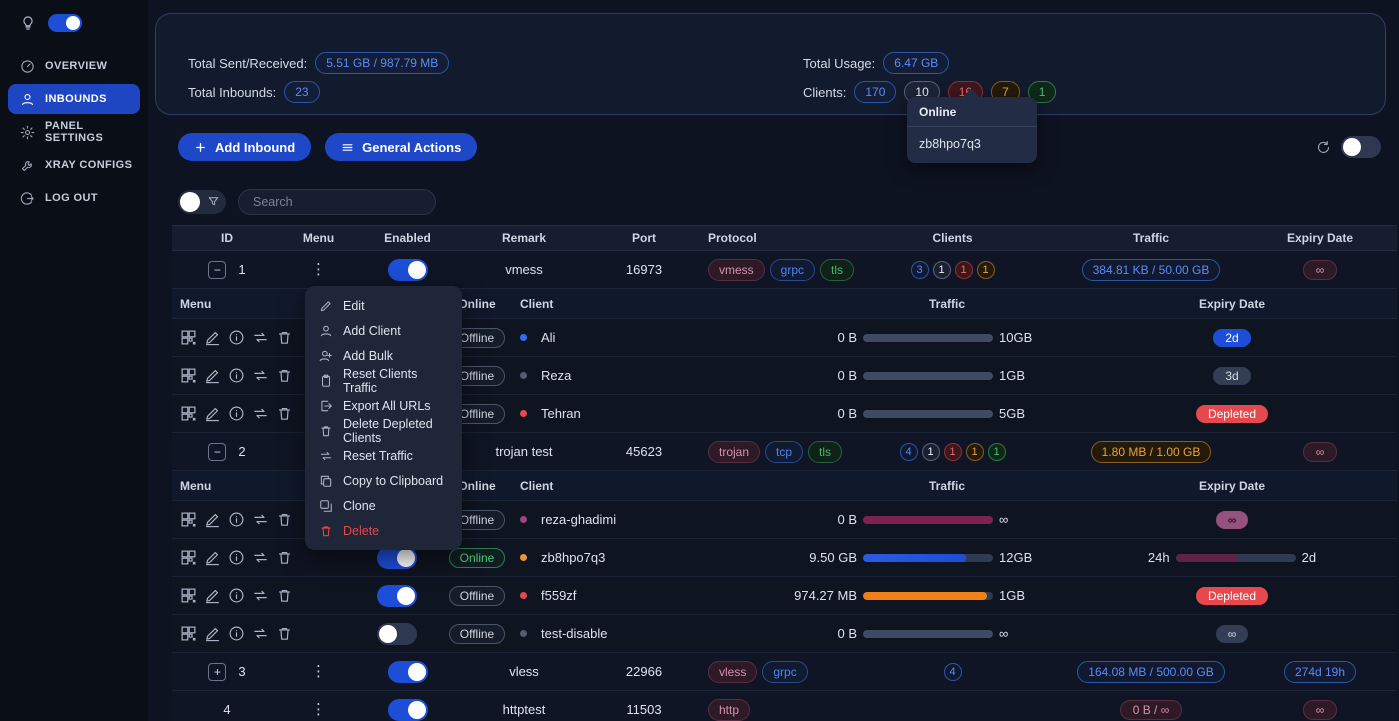 The width and height of the screenshot is (1399, 721). Describe the element at coordinates (952, 671) in the screenshot. I see `client-count-badge: 4` at that location.